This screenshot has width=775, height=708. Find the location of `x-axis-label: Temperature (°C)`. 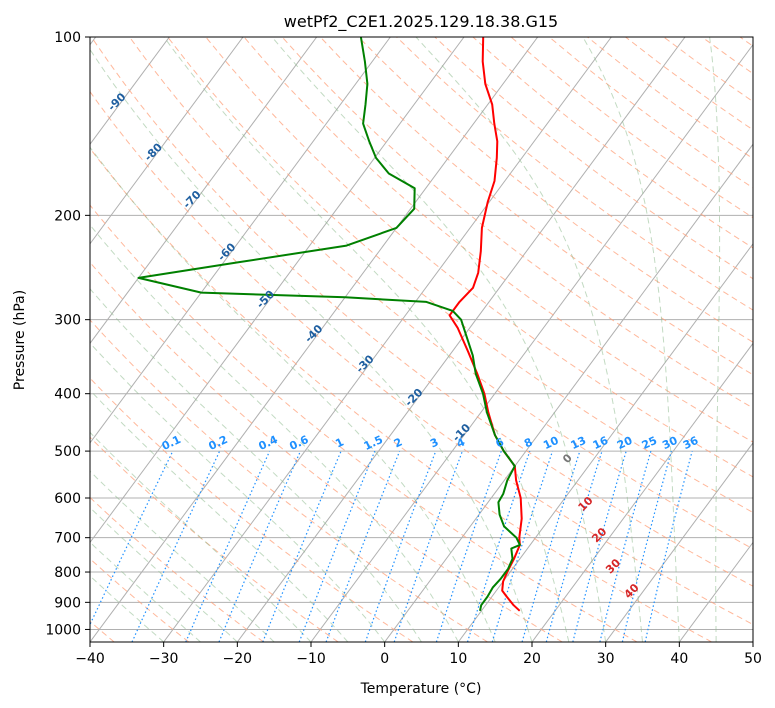

x-axis-label: Temperature (°C) is located at coordinates (421, 689).